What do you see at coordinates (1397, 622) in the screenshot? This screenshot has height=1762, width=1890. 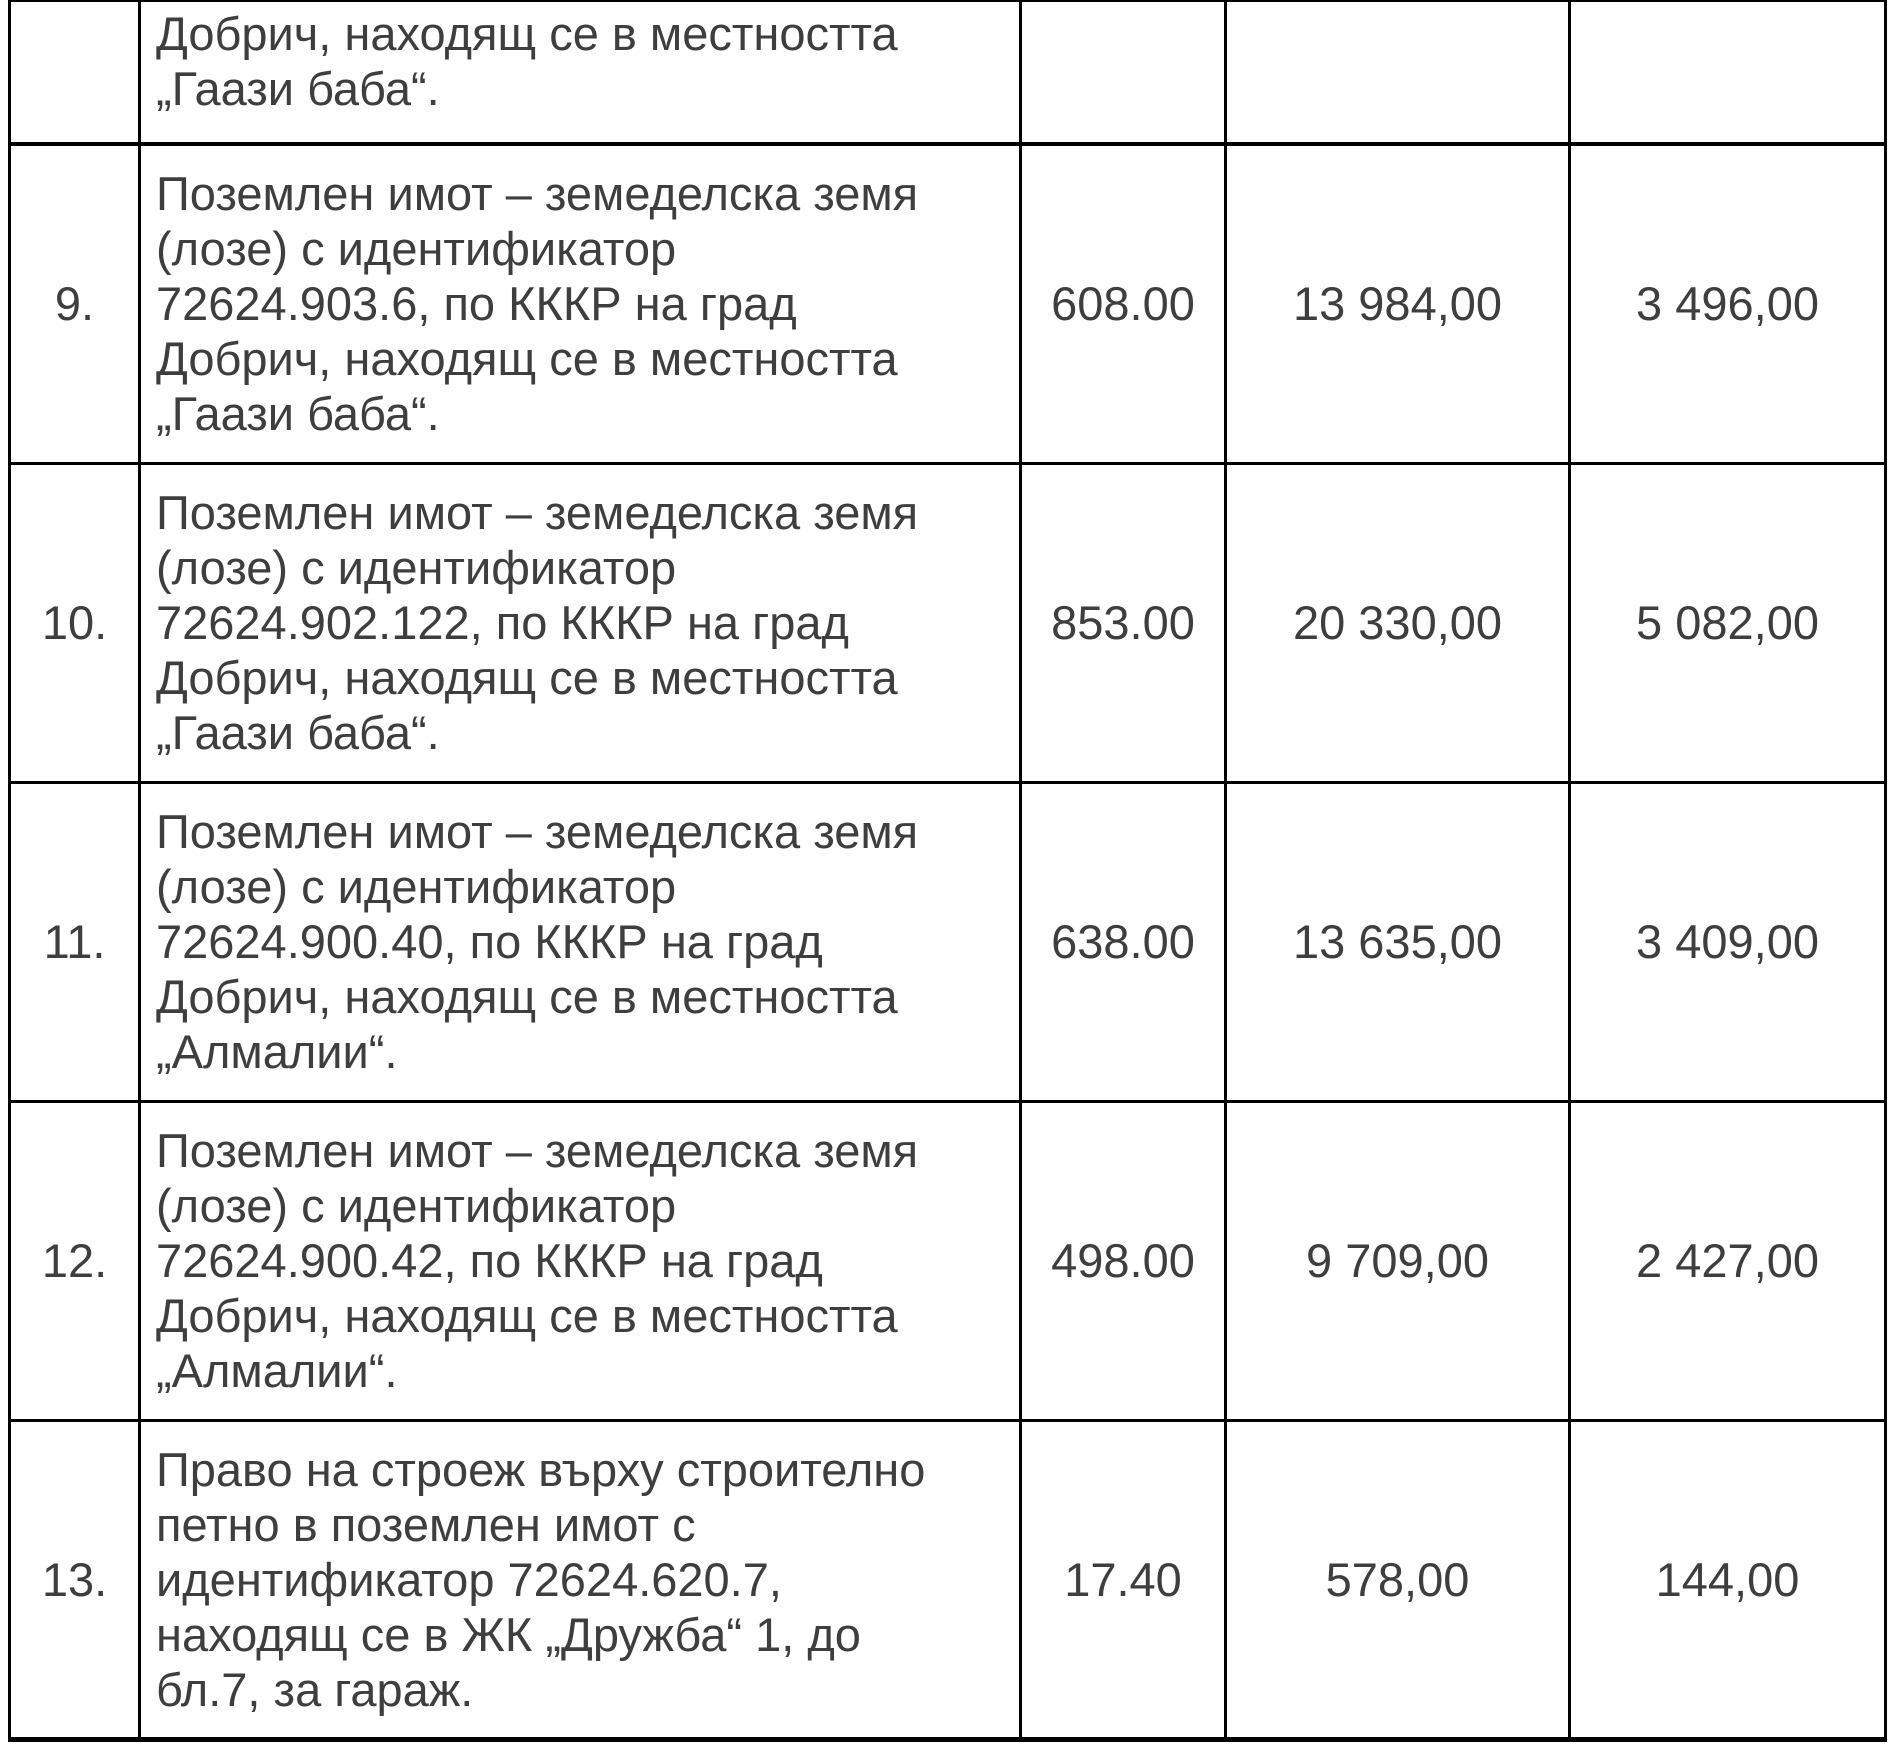 I see `value1-cell: 20 330,00` at bounding box center [1397, 622].